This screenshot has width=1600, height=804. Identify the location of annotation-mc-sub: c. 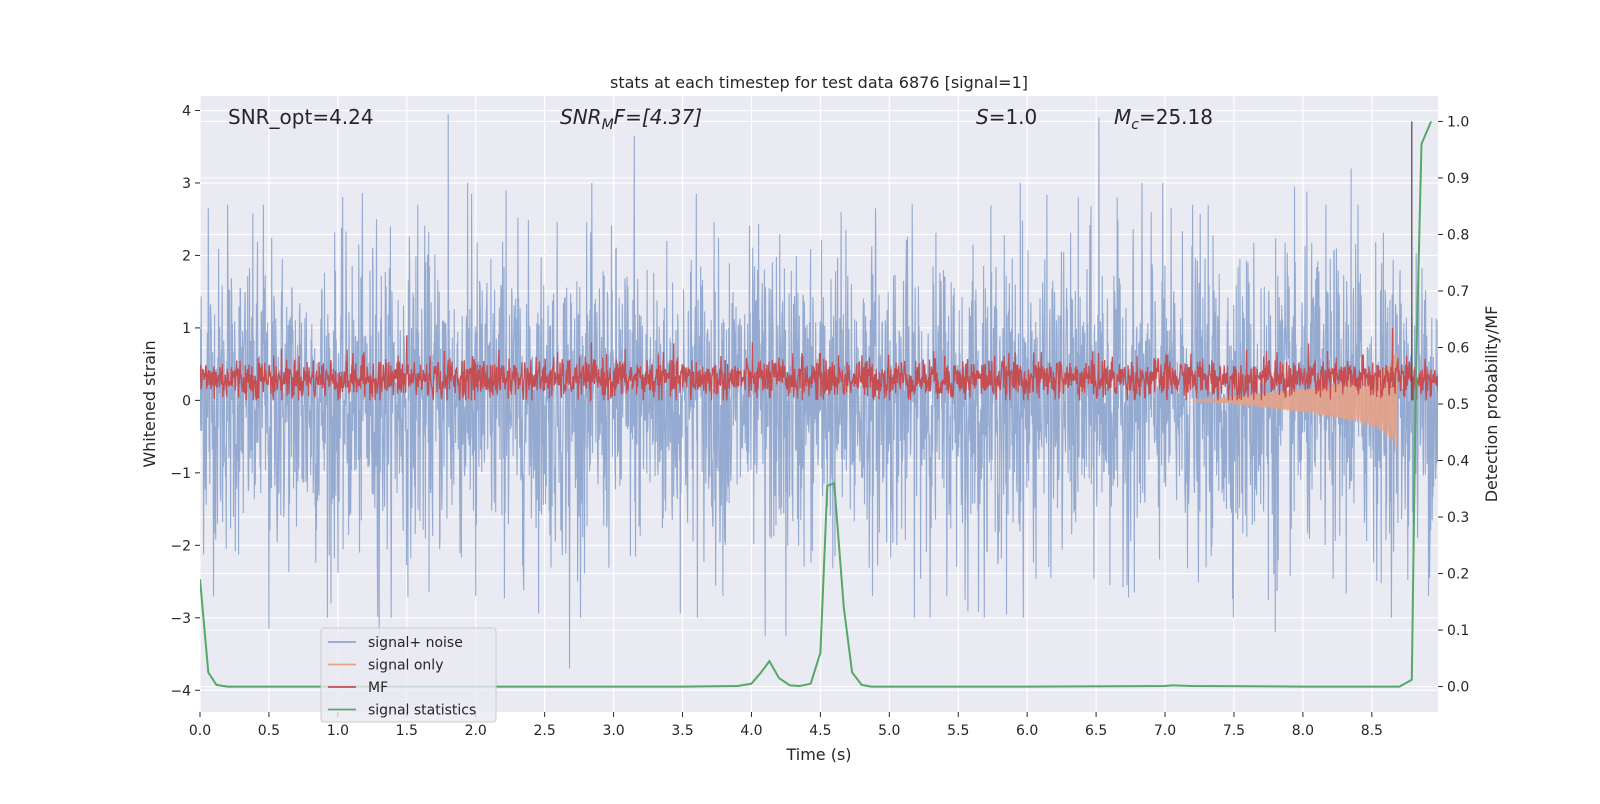
(1135, 125).